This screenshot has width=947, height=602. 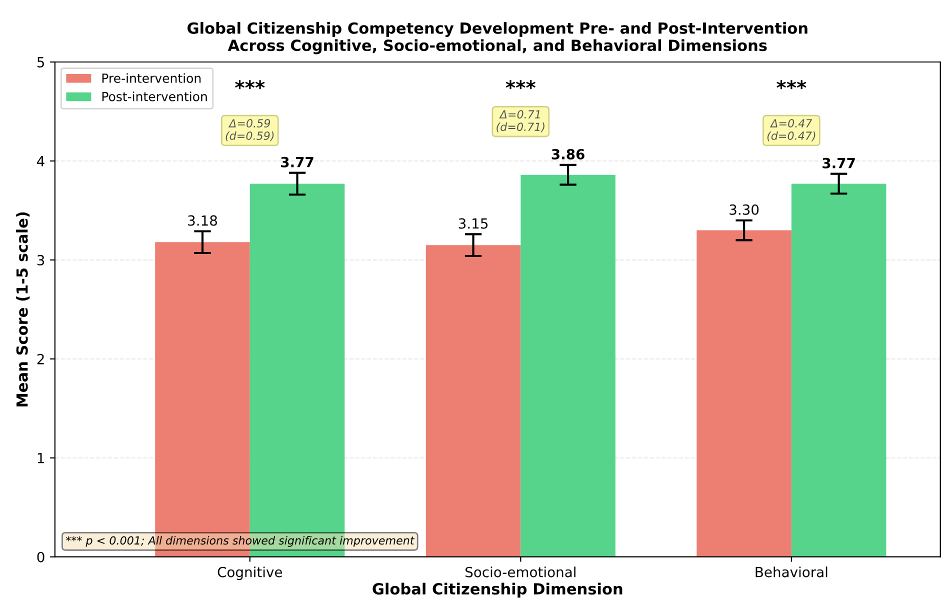 What do you see at coordinates (240, 541) in the screenshot?
I see `annotation: *** p < 0.001; All dimensions showed significant improvement` at bounding box center [240, 541].